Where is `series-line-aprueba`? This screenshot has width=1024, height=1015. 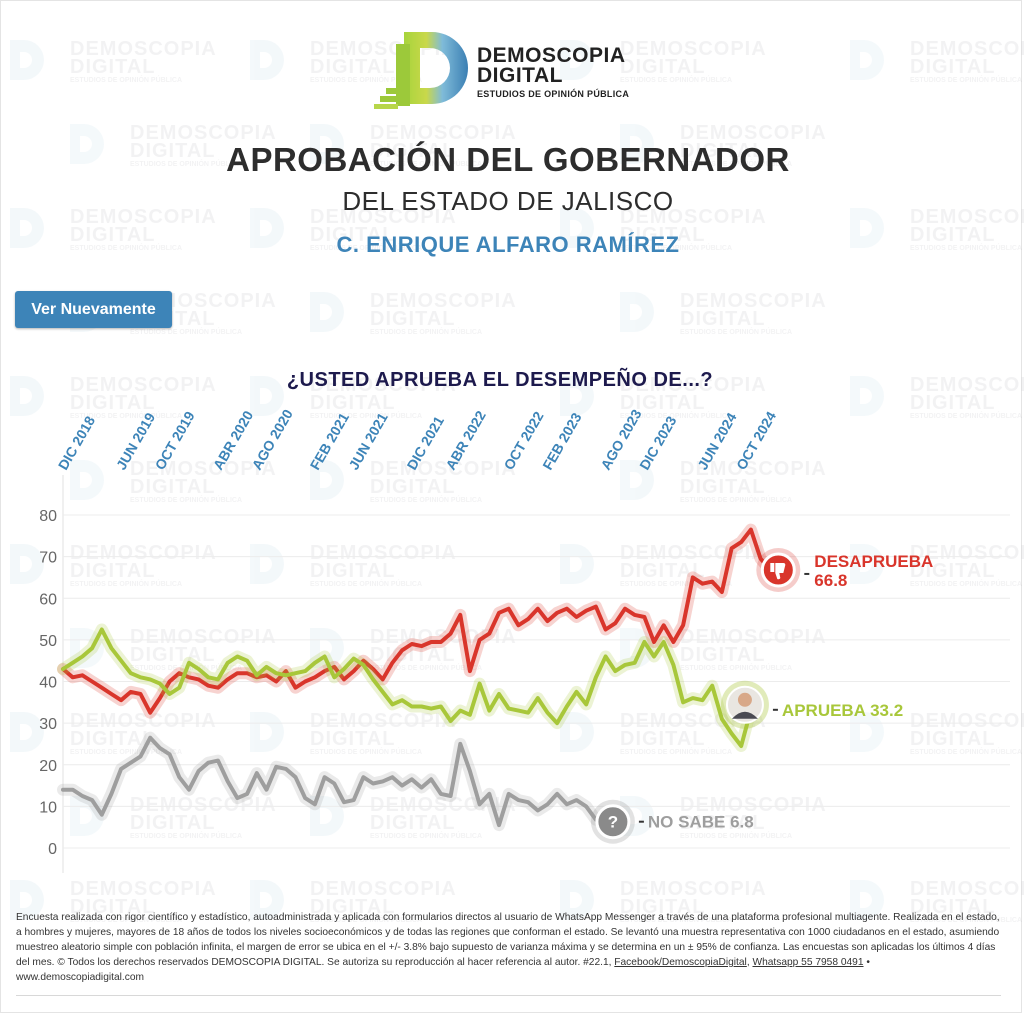 series-line-aprueba is located at coordinates (407, 687).